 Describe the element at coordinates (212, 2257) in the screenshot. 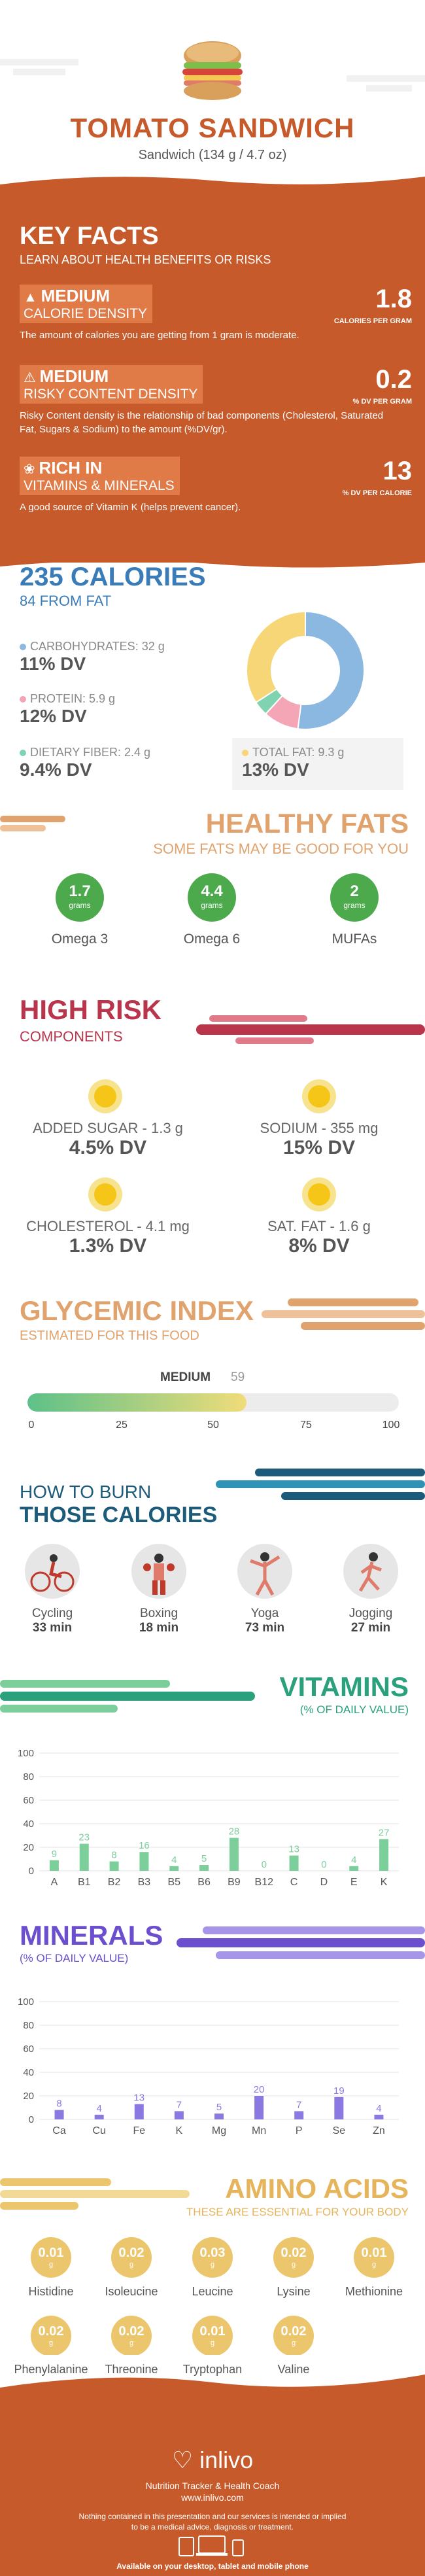

I see `amino-value-circle: 0.03 g` at that location.